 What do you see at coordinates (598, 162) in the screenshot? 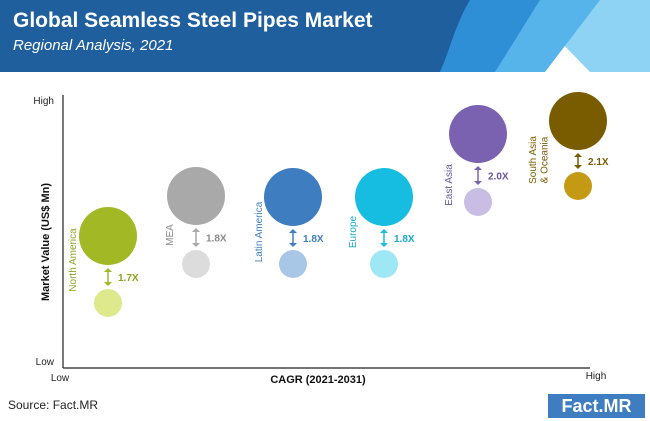
I see `multiplier-label: 2.1X` at bounding box center [598, 162].